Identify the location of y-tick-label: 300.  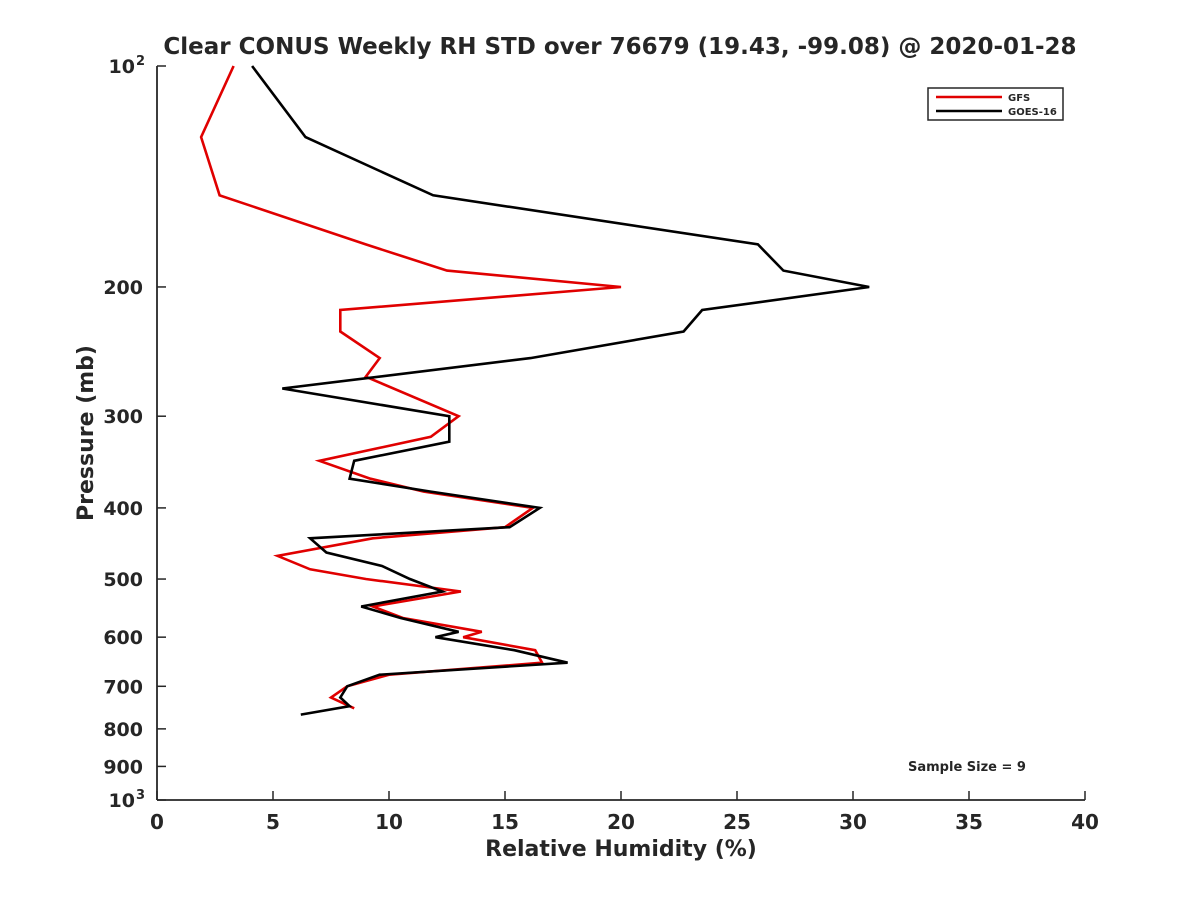
(123, 417).